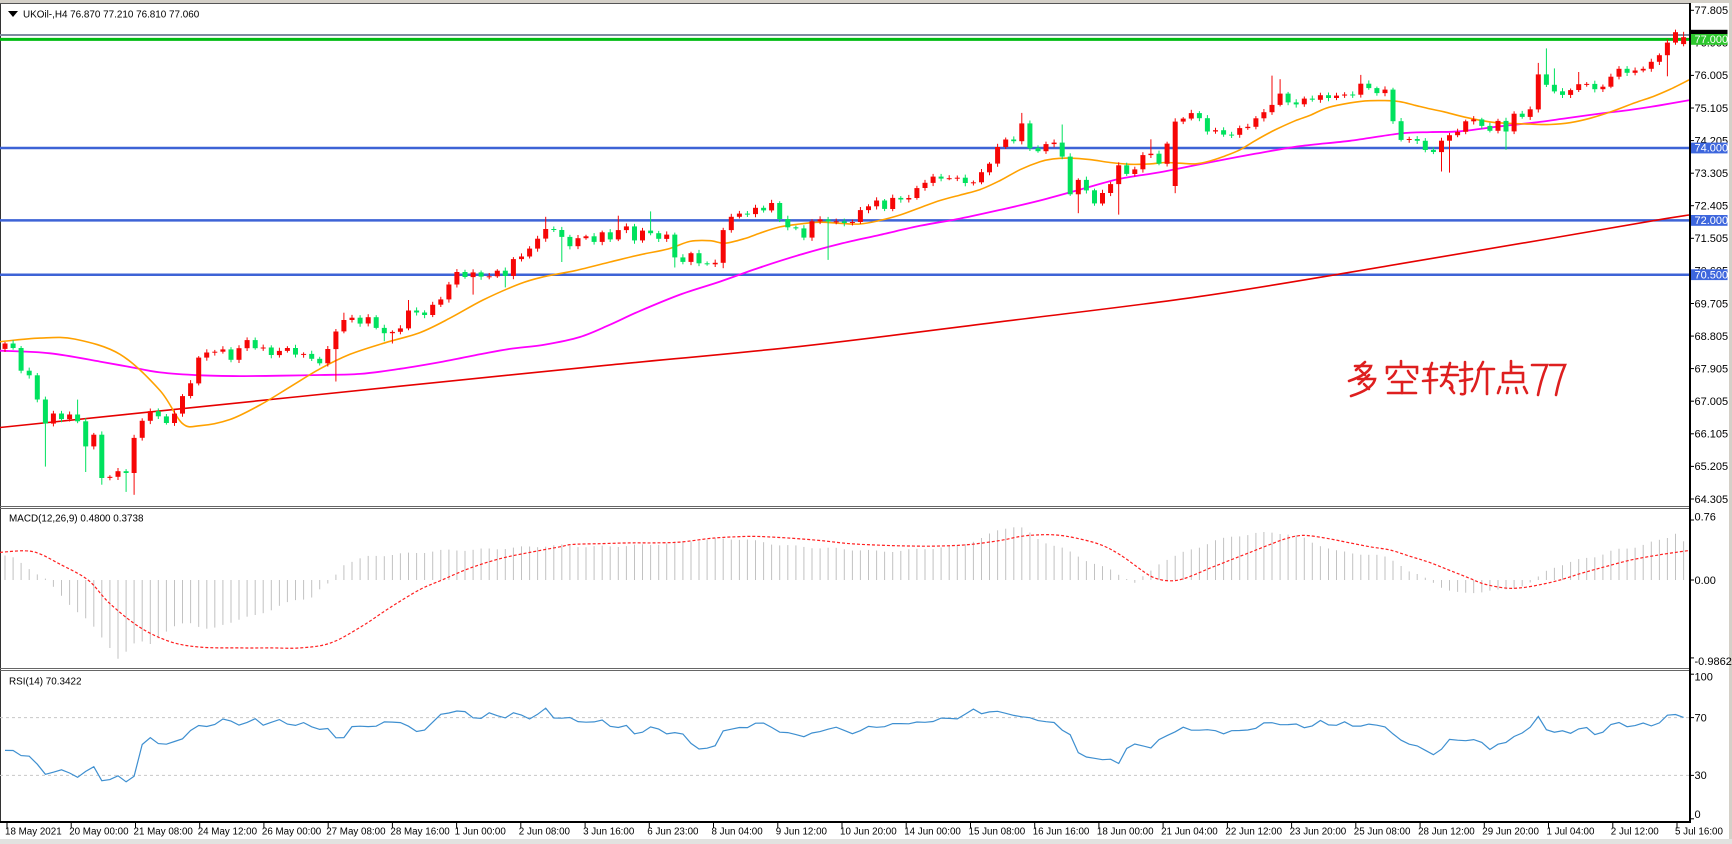 The image size is (1732, 844). What do you see at coordinates (33, 832) in the screenshot?
I see `svg-text: 18 May 2021` at bounding box center [33, 832].